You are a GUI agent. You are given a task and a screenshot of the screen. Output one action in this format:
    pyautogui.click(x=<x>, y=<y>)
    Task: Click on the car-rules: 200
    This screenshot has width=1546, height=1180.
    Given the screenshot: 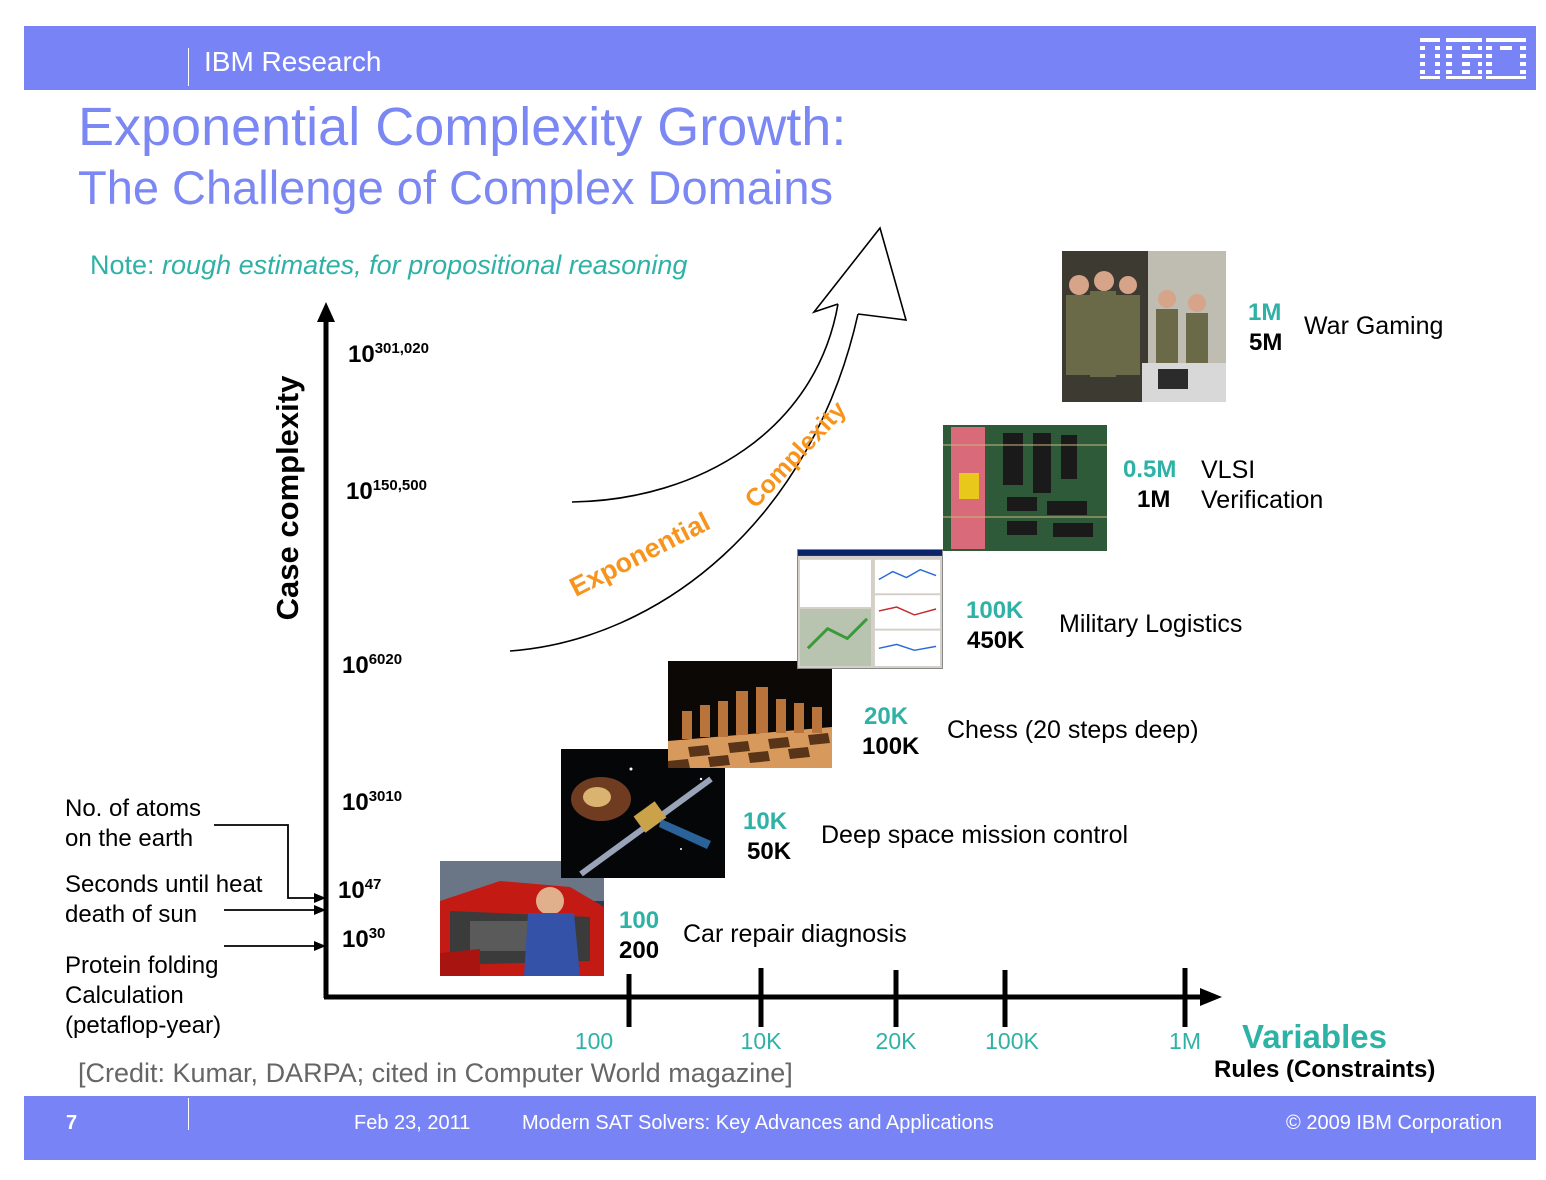 What is the action you would take?
    pyautogui.click(x=639, y=950)
    